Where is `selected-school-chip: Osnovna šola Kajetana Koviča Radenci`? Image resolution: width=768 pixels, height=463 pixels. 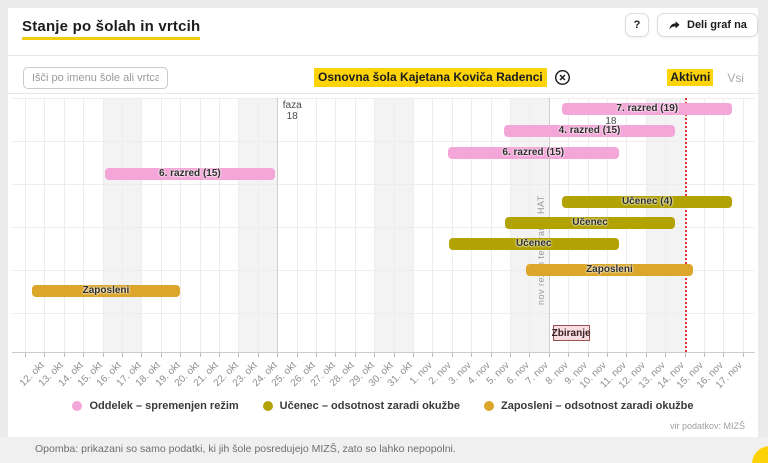 selected-school-chip: Osnovna šola Kajetana Koviča Radenci is located at coordinates (442, 77).